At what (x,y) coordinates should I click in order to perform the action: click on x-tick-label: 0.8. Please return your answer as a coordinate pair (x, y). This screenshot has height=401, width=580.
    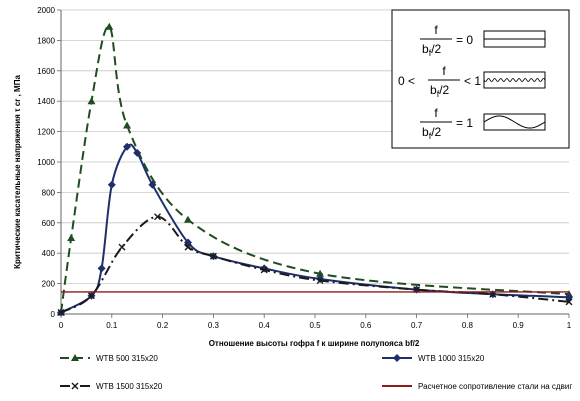
    Looking at the image, I should click on (468, 325).